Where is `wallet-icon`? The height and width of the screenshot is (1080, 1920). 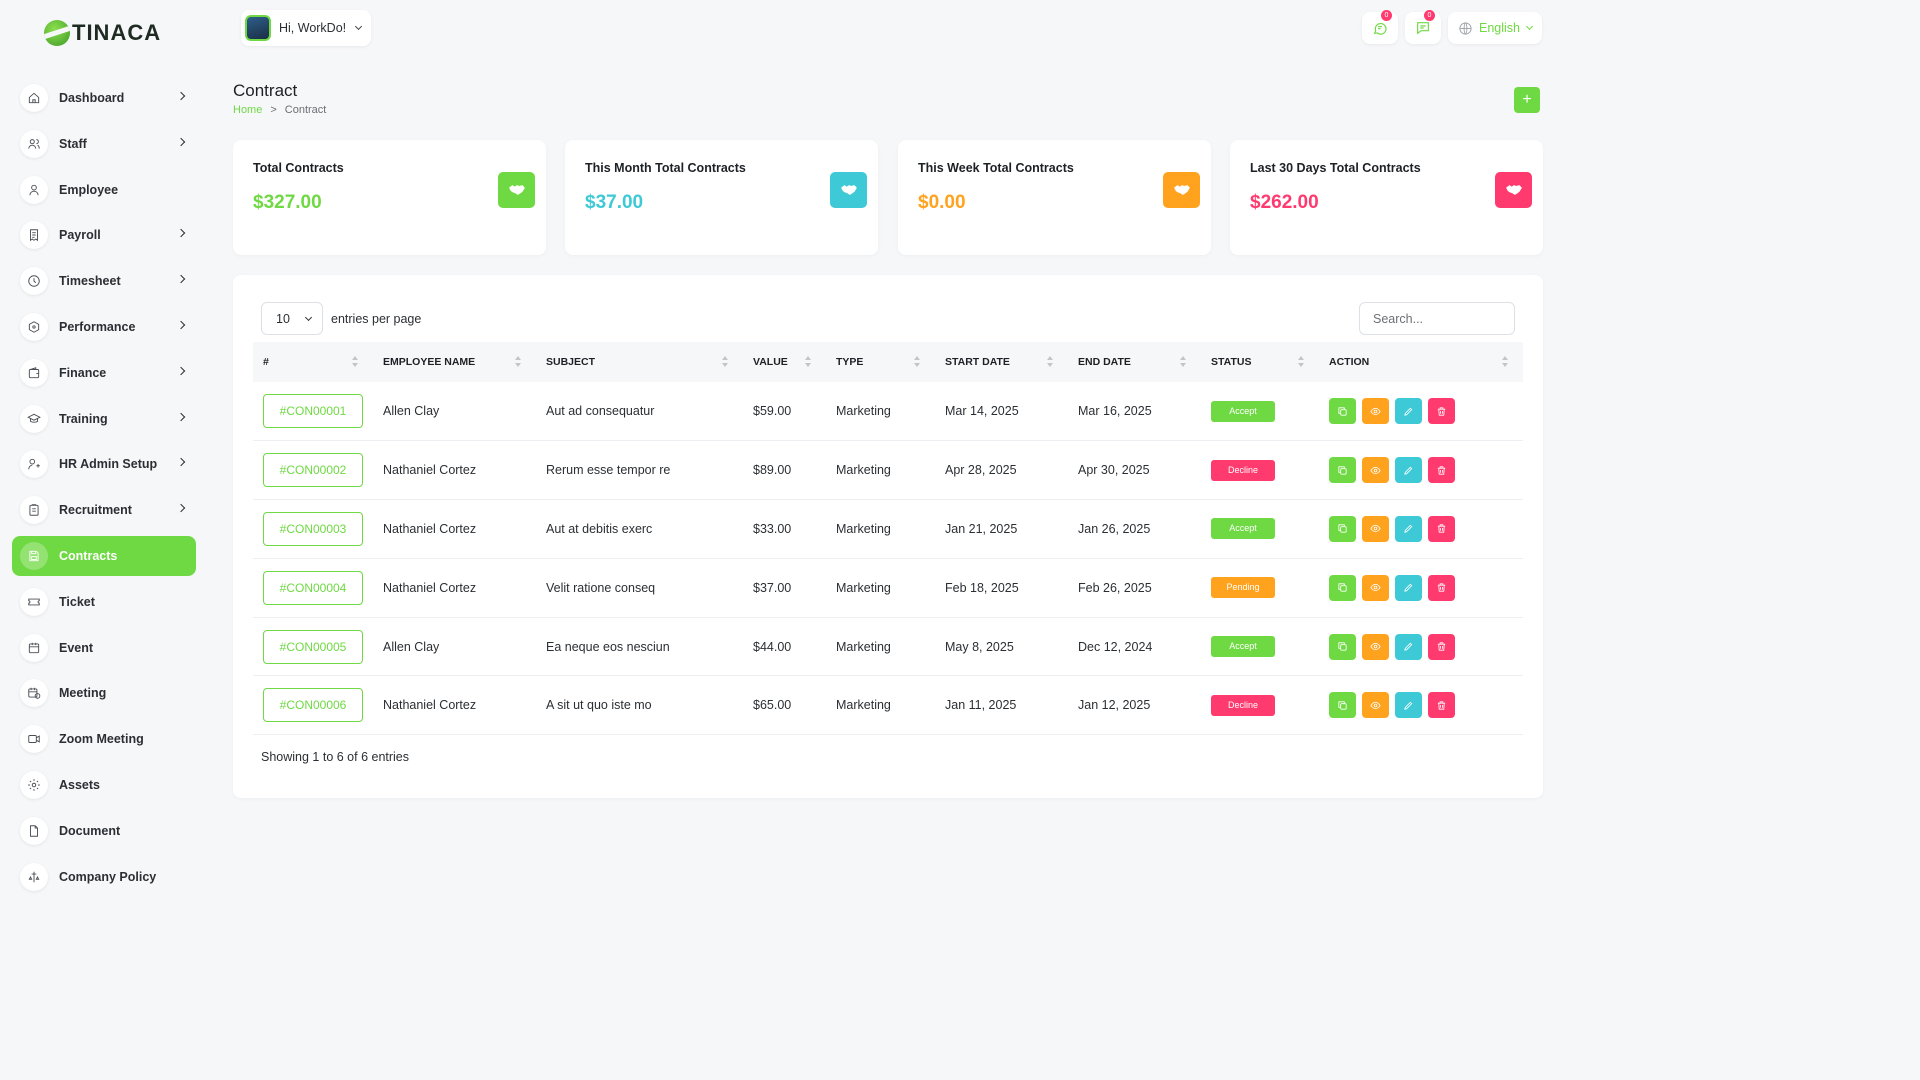
wallet-icon is located at coordinates (34, 372).